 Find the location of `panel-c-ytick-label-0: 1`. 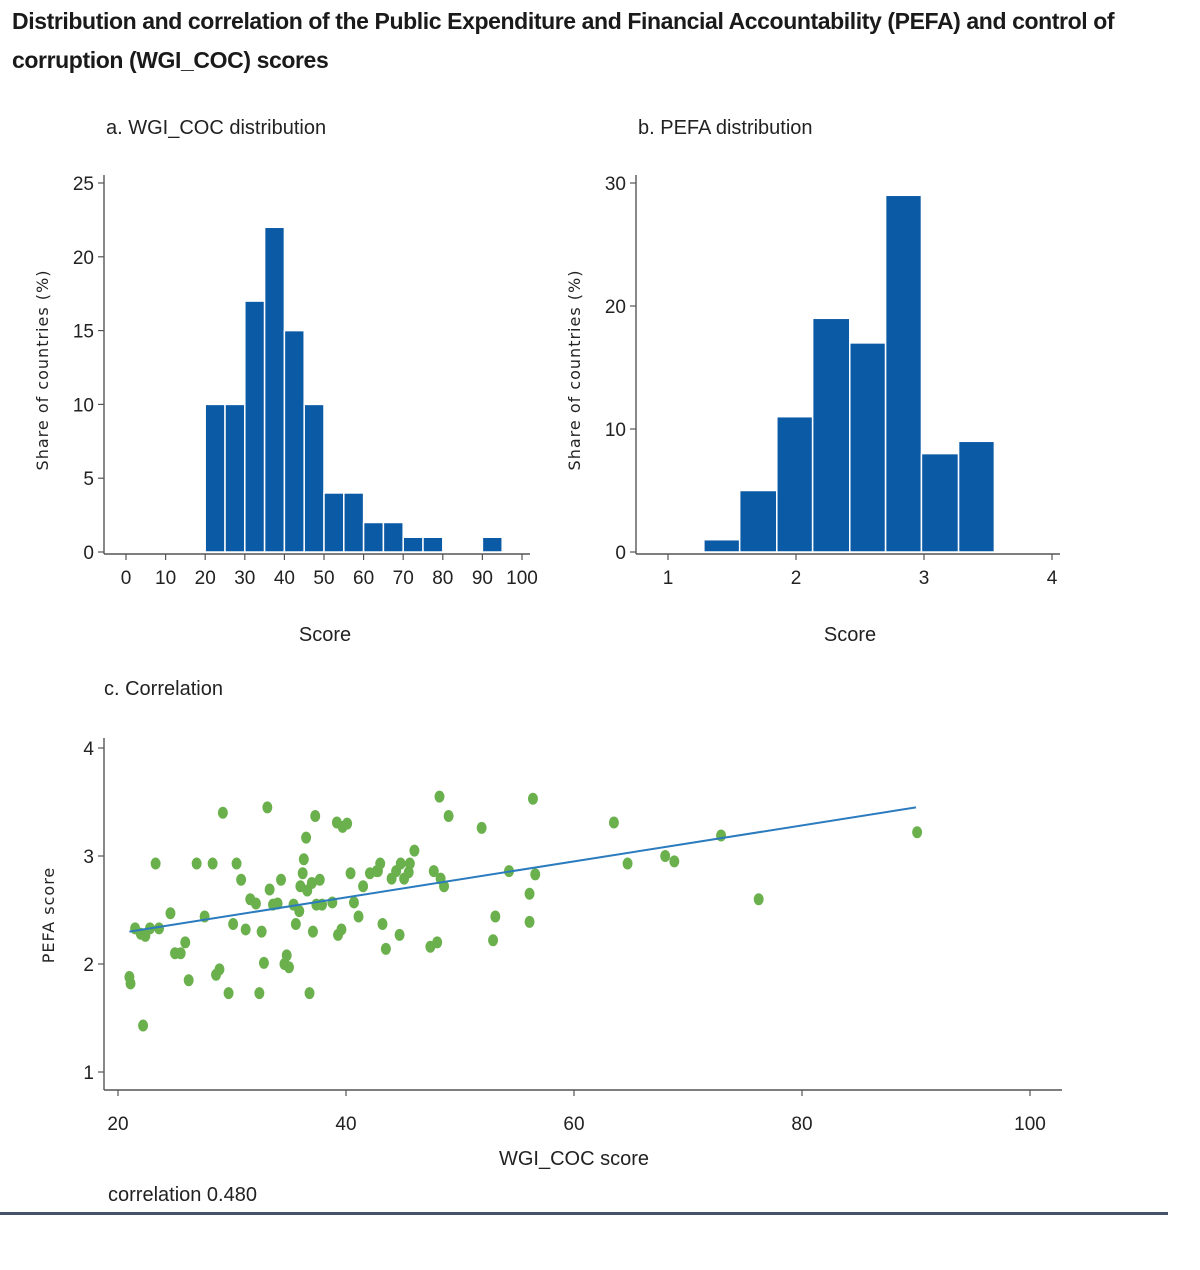

panel-c-ytick-label-0: 1 is located at coordinates (88, 1073).